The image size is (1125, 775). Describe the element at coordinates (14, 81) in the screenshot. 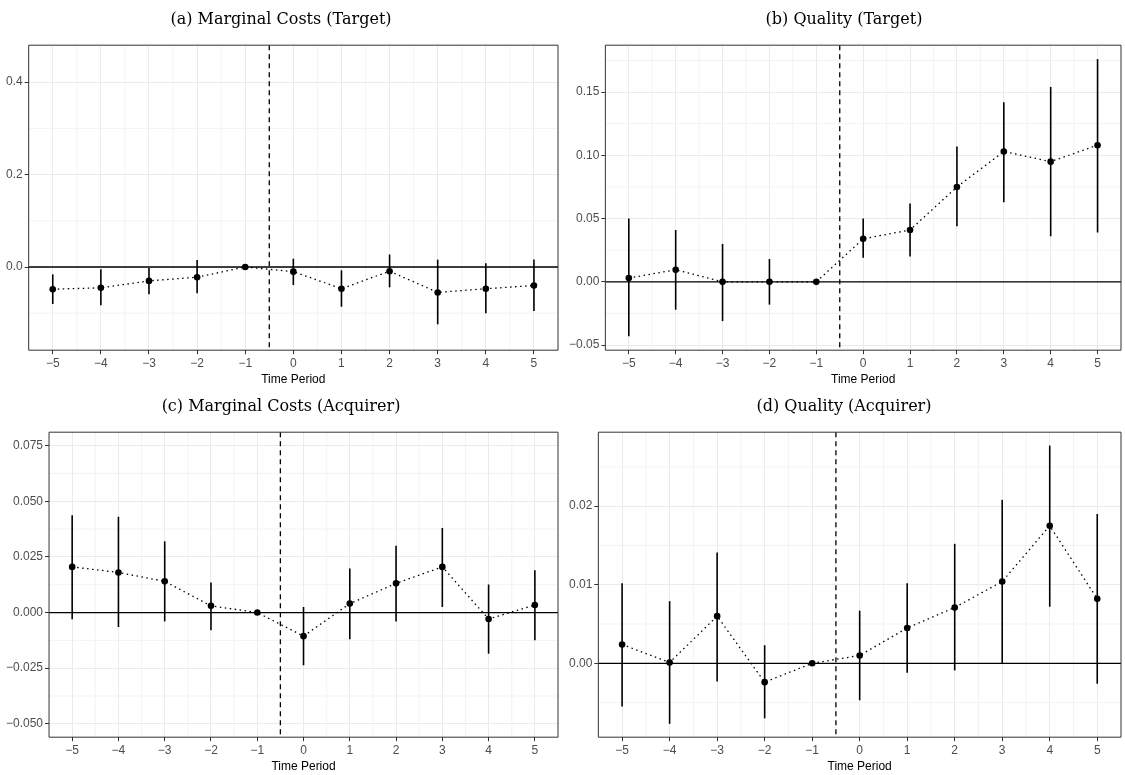

I see `y-tick-label: 0.4` at that location.